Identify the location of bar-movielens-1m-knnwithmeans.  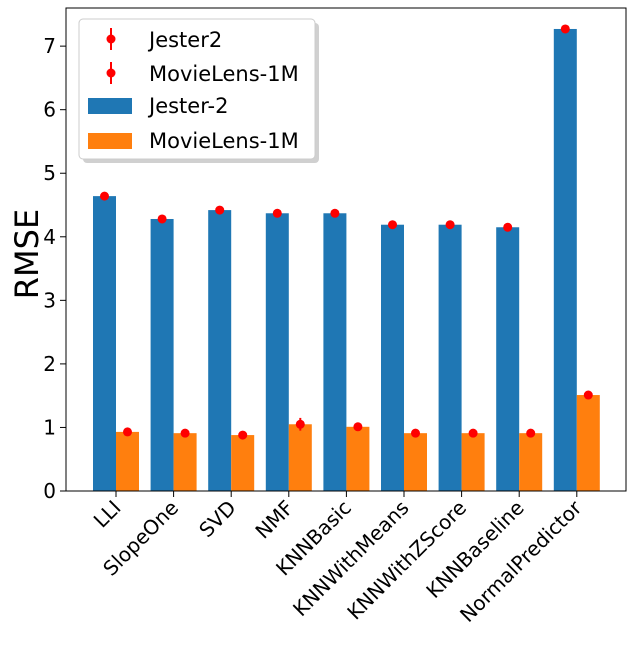
(415, 462).